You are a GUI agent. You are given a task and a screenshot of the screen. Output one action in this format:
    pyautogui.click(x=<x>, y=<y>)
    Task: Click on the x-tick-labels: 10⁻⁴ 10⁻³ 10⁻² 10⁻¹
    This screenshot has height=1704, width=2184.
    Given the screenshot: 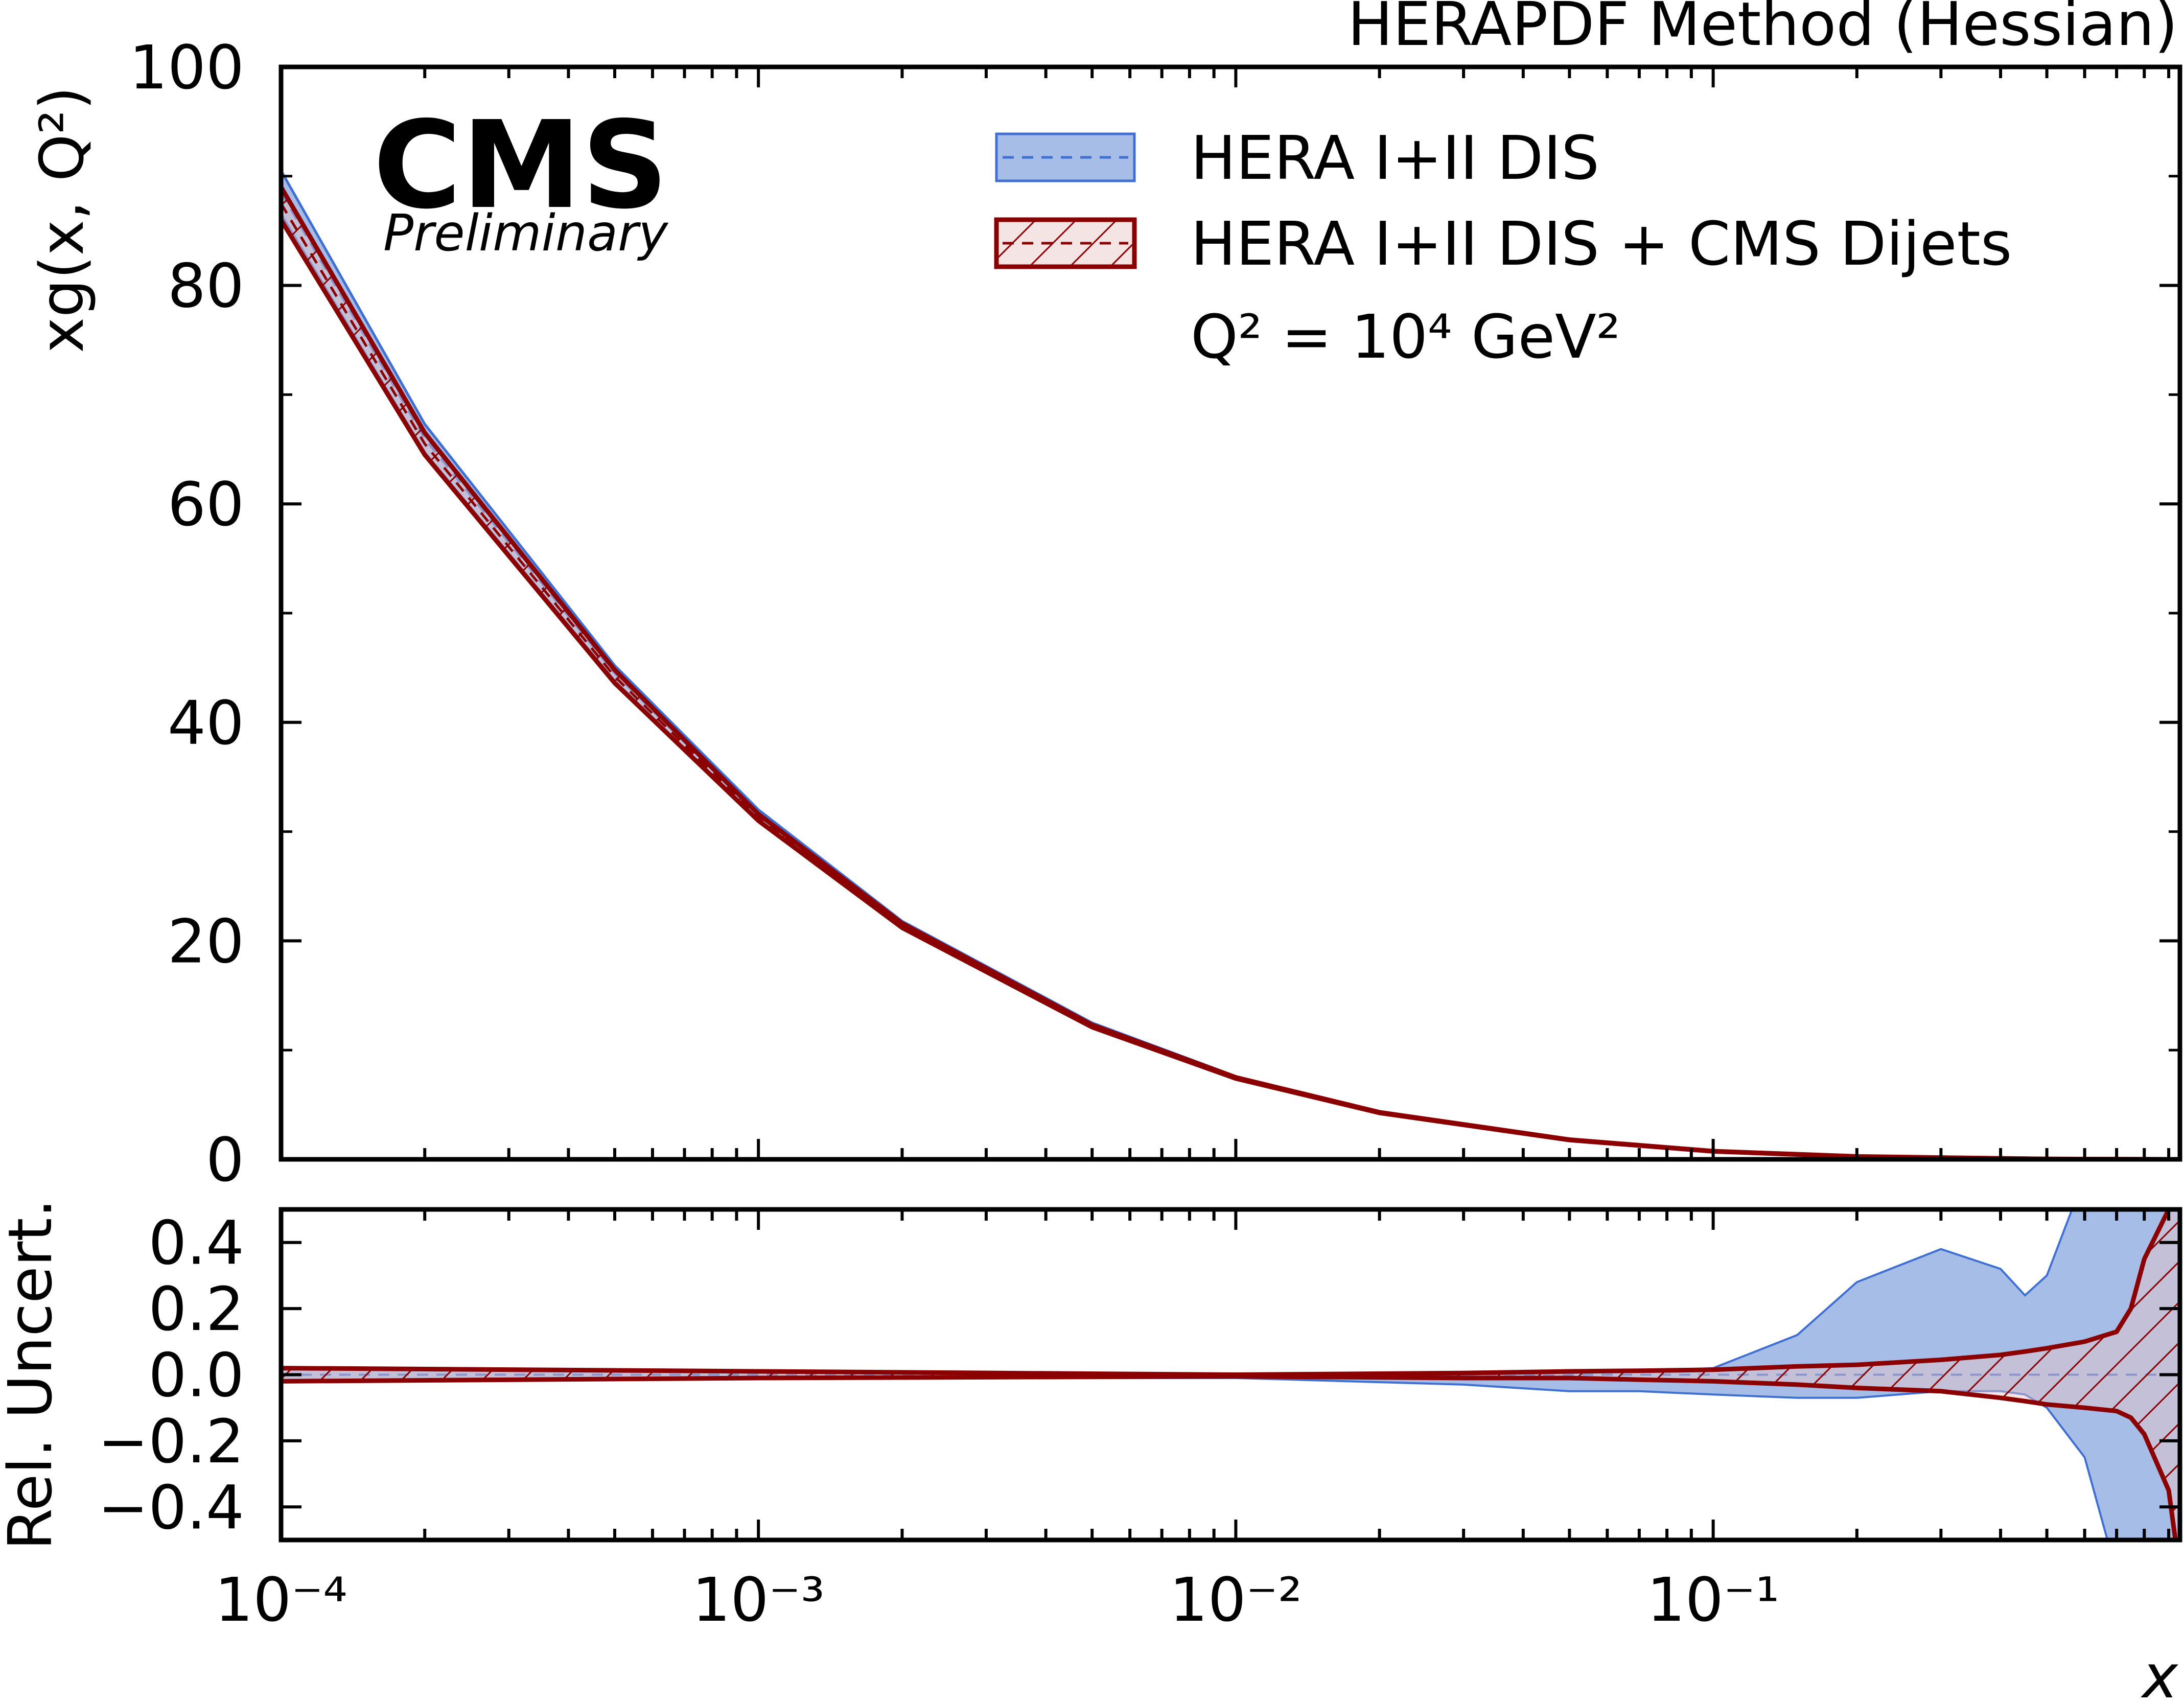 What is the action you would take?
    pyautogui.click(x=997, y=1600)
    